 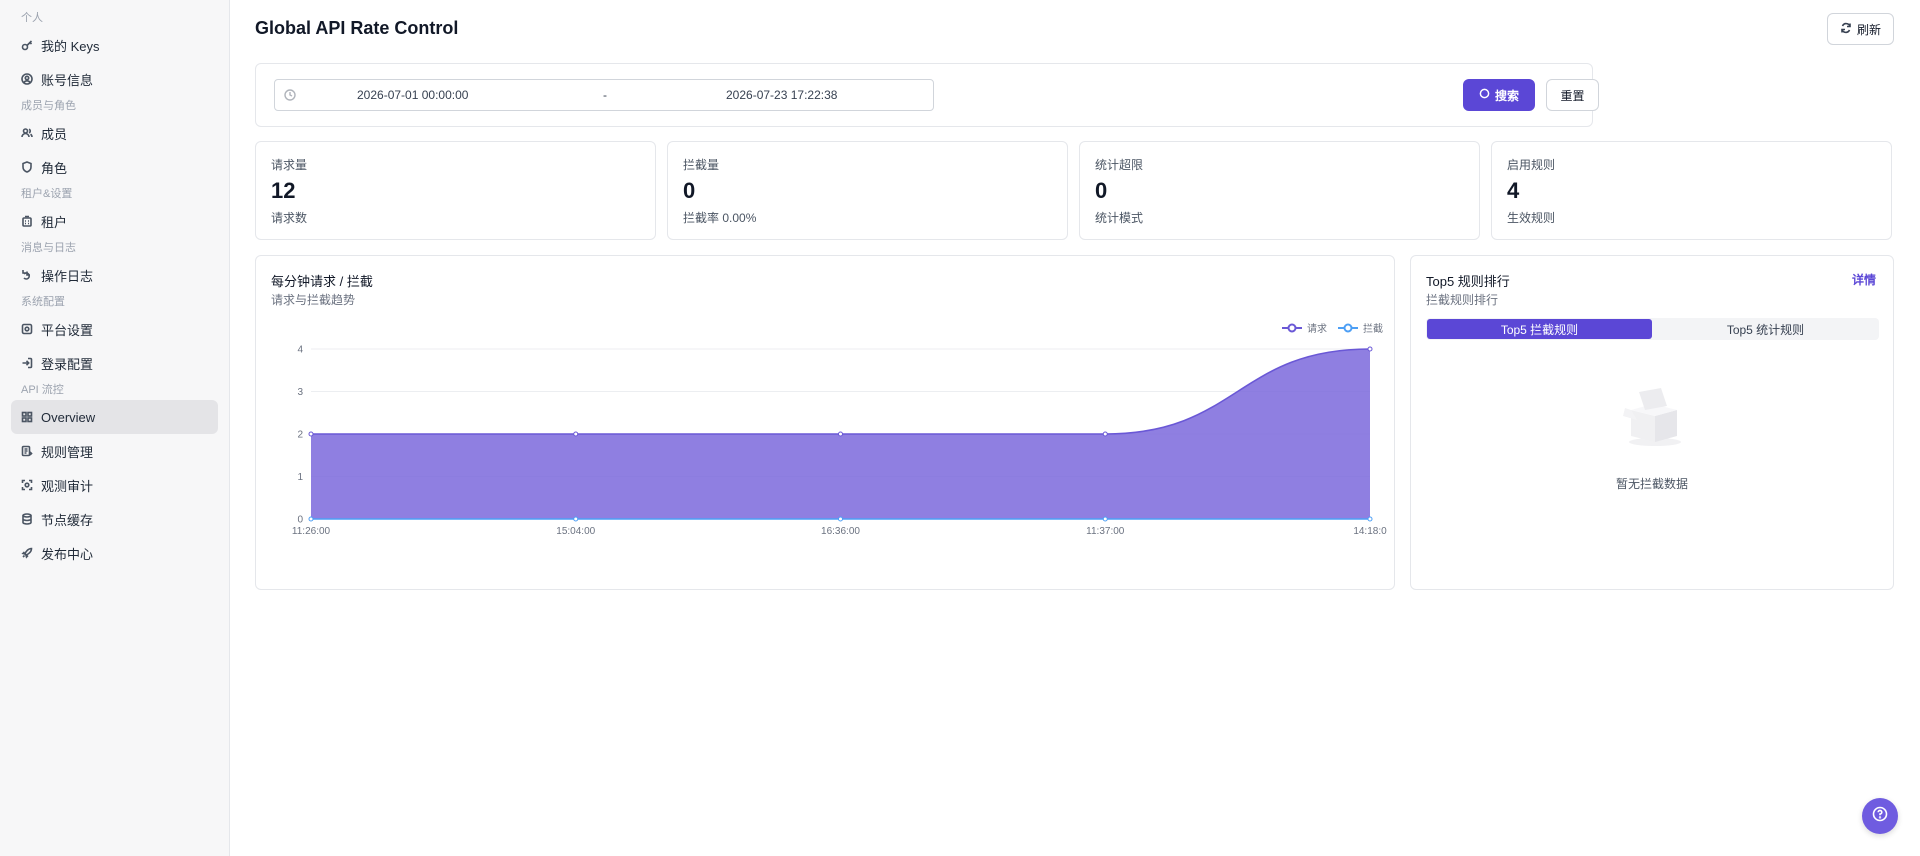 I want to click on legend-label: 请求, so click(x=1317, y=329).